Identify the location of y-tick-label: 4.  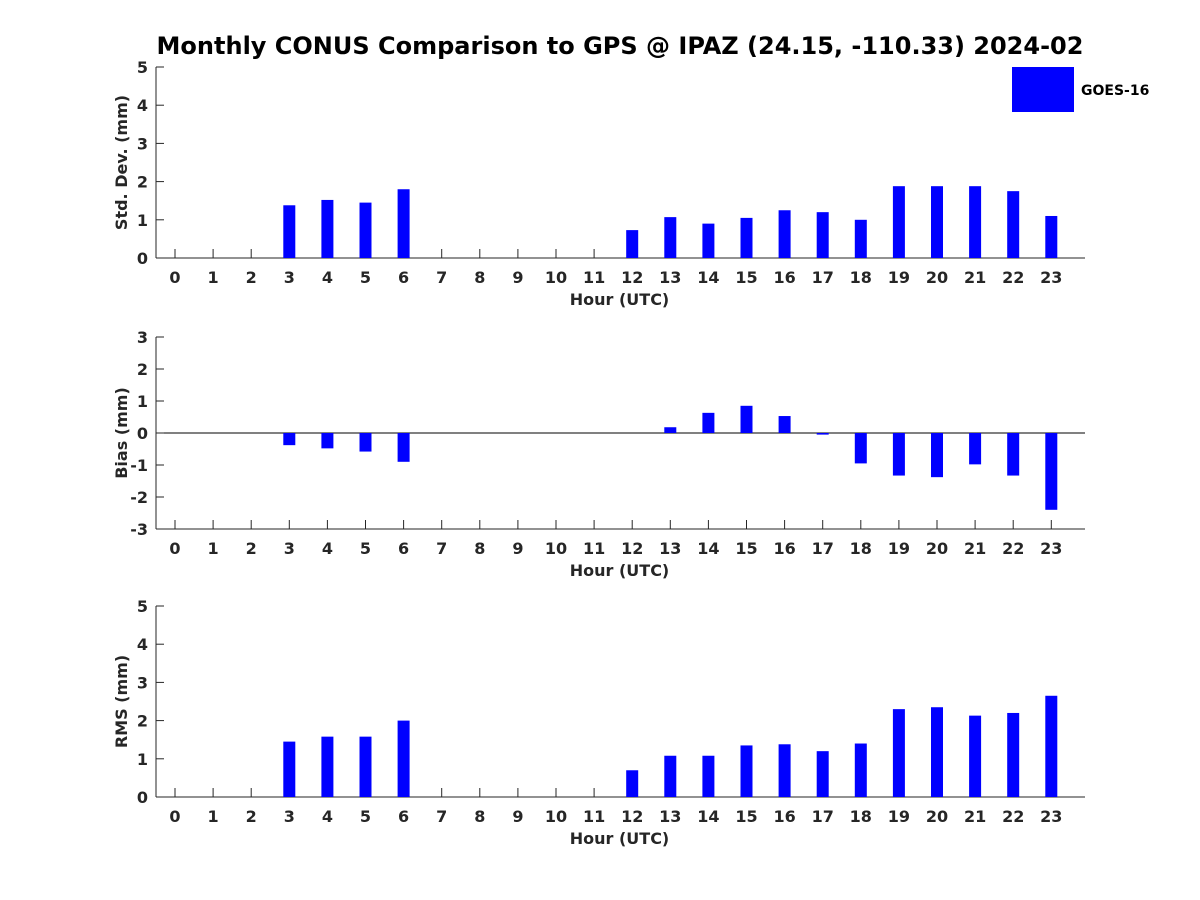
(142, 644).